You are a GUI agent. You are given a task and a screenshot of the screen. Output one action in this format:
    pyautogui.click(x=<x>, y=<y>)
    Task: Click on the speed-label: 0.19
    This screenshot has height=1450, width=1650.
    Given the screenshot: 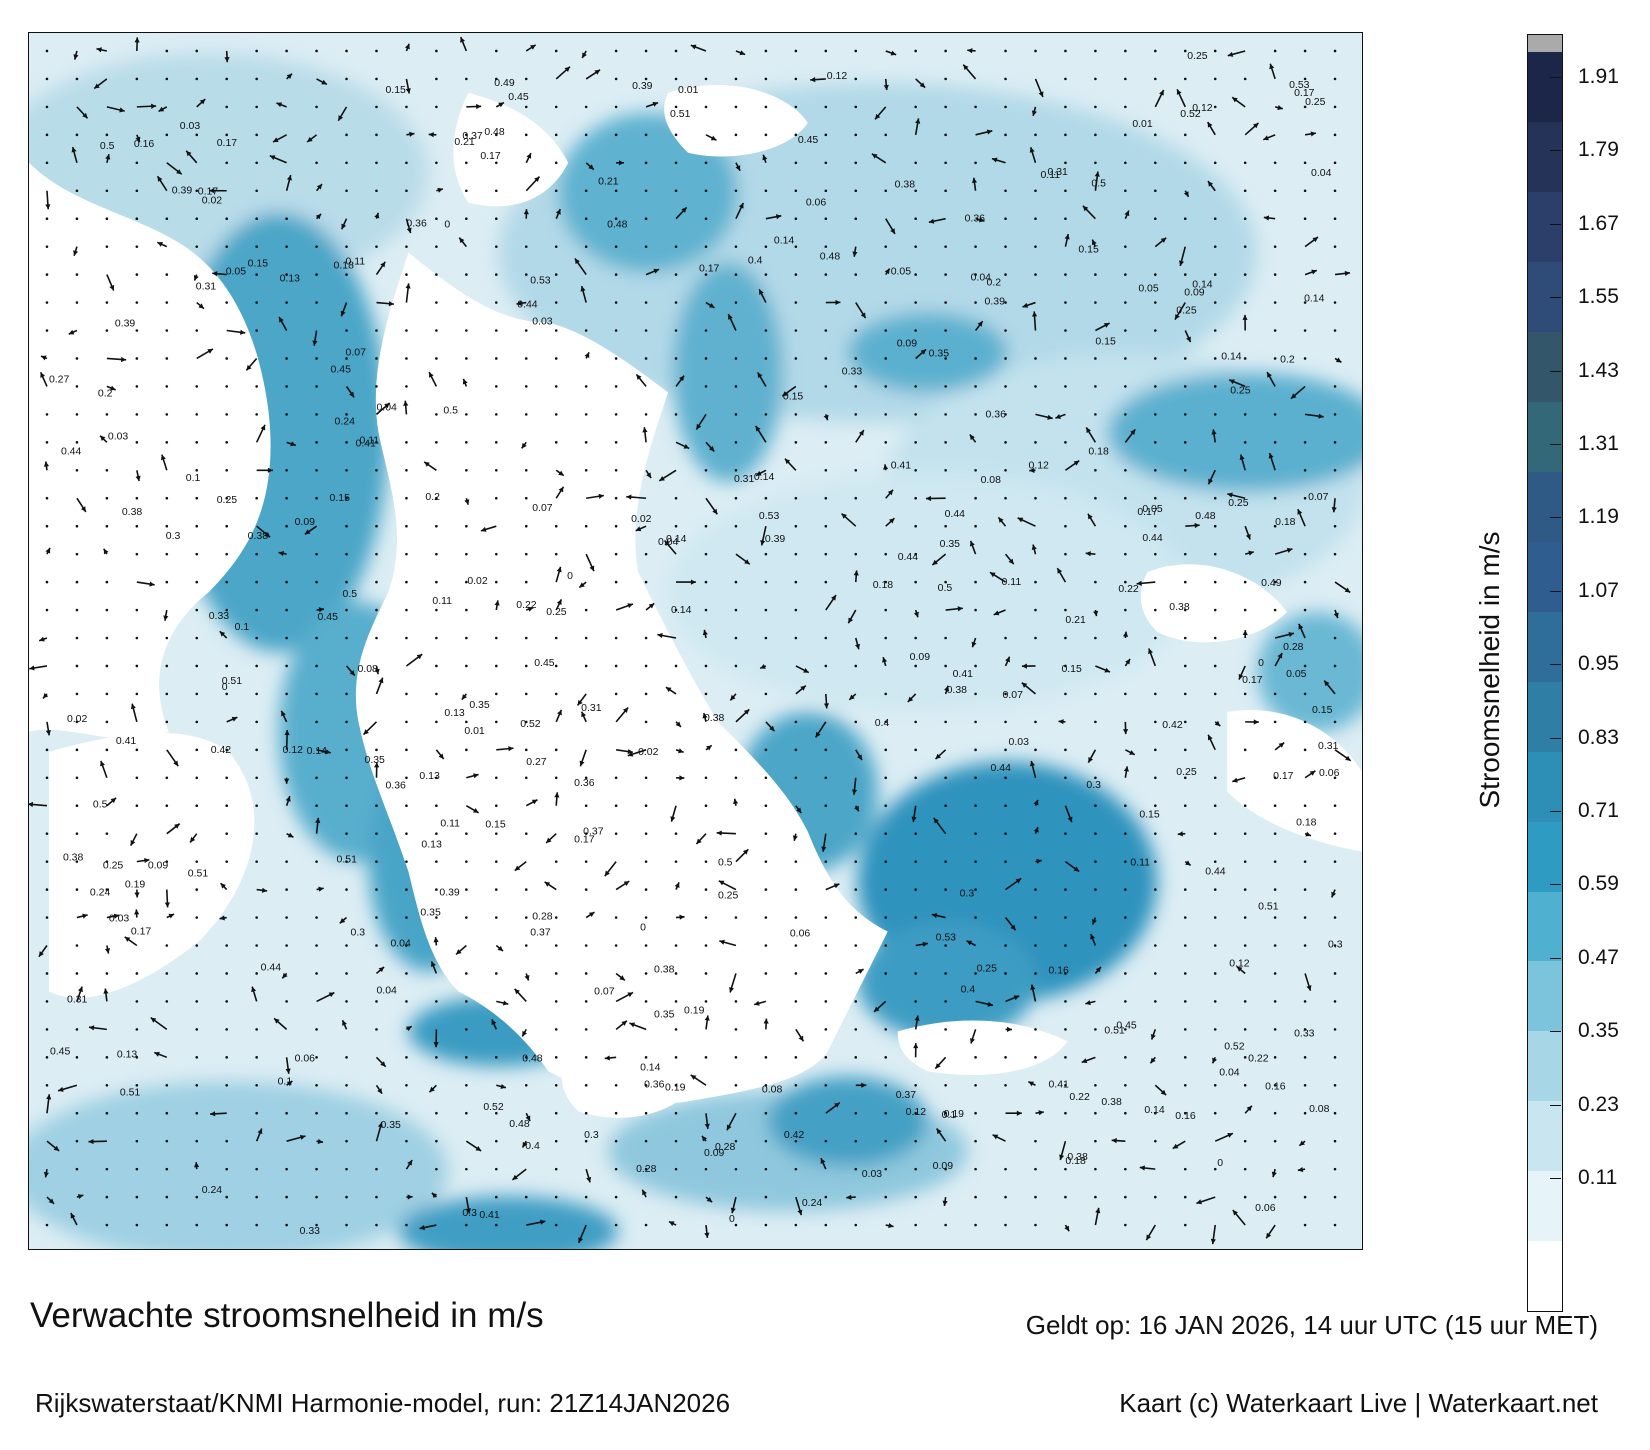 What is the action you would take?
    pyautogui.click(x=675, y=1087)
    